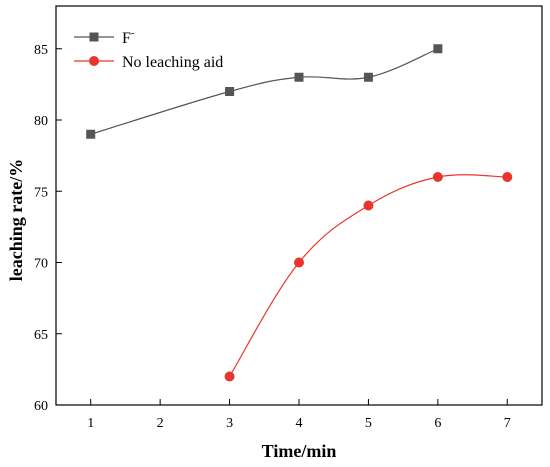  What do you see at coordinates (90, 423) in the screenshot?
I see `x-tick-label: 1` at bounding box center [90, 423].